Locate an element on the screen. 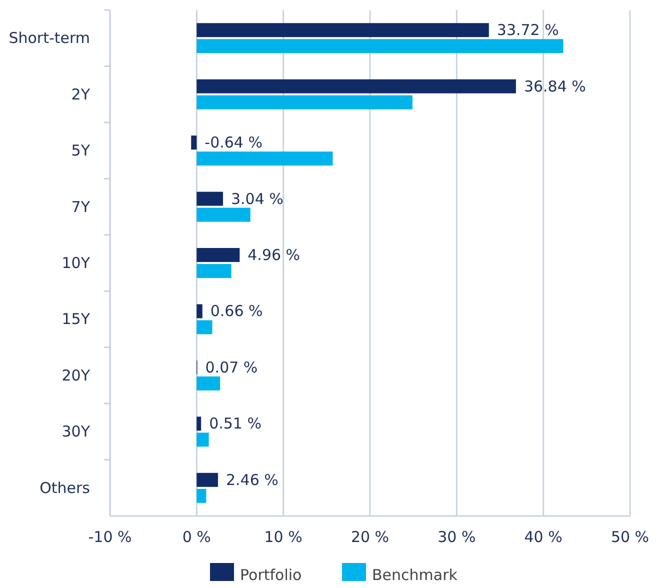 The image size is (663, 588). x-tick-label: 20 % is located at coordinates (370, 537).